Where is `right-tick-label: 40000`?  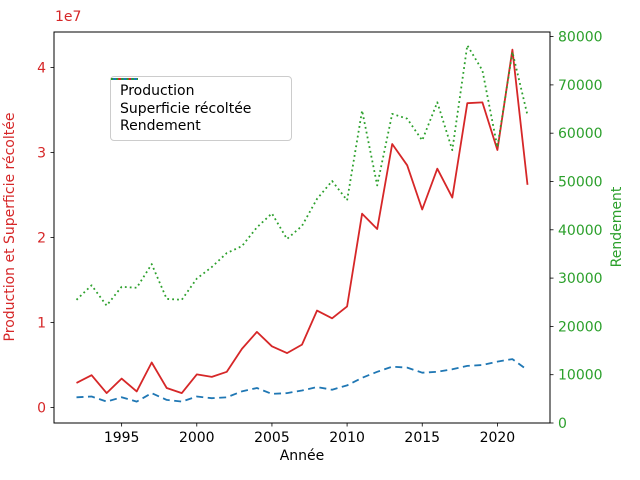
right-tick-label: 40000 is located at coordinates (580, 231).